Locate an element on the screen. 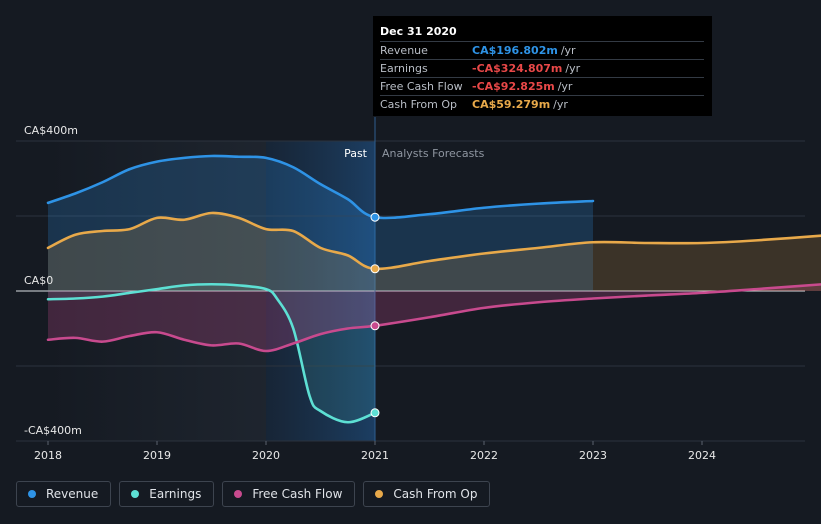  x-tick-label: 2020 is located at coordinates (266, 455).